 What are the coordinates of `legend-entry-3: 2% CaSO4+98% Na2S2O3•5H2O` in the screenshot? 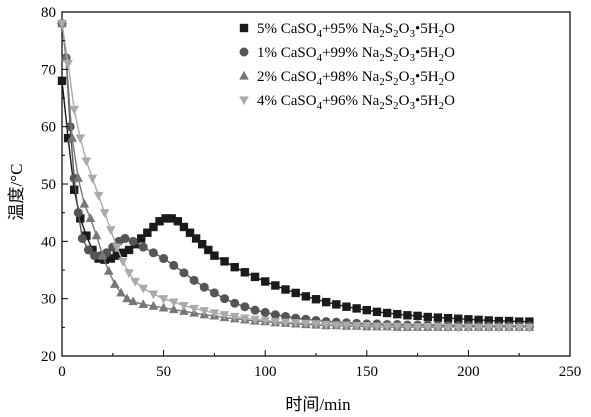 It's located at (347, 78).